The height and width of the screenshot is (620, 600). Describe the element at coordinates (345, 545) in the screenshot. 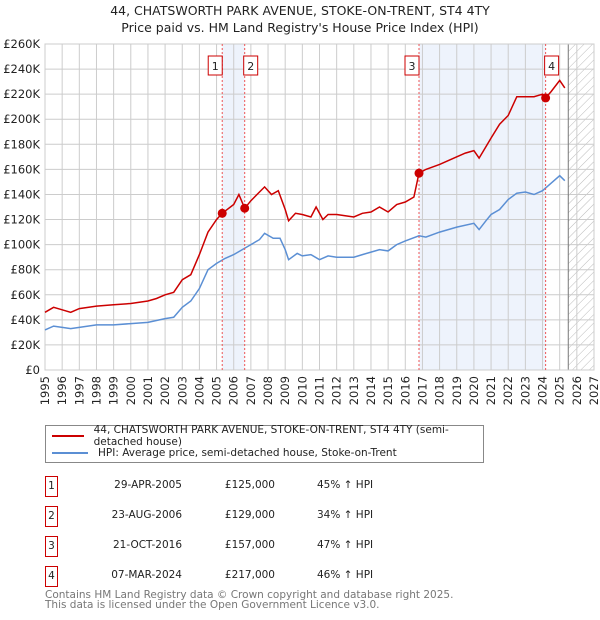

I see `transaction-hpi-change: 47% ↑ HPI` at that location.